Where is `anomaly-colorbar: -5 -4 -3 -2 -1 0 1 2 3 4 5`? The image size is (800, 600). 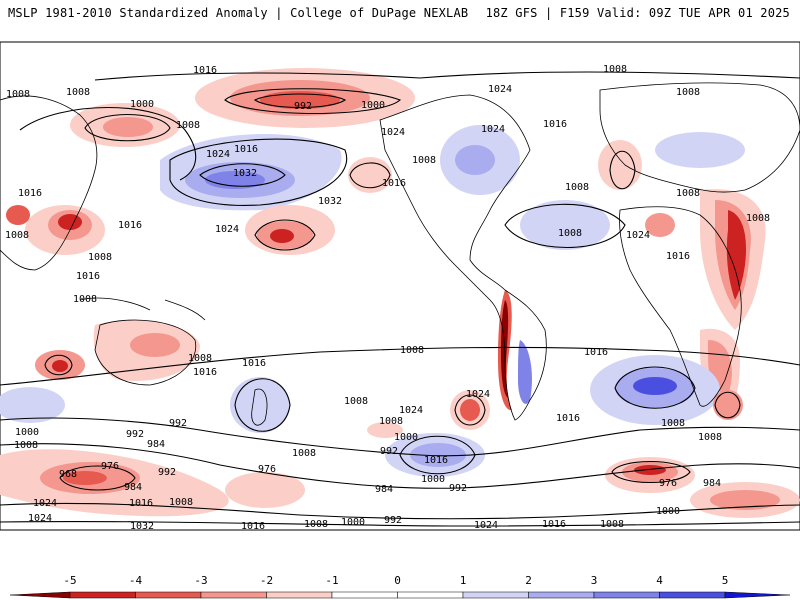
anomaly-colorbar: -5 -4 -3 -2 -1 0 1 2 3 4 5 is located at coordinates (400, 586).